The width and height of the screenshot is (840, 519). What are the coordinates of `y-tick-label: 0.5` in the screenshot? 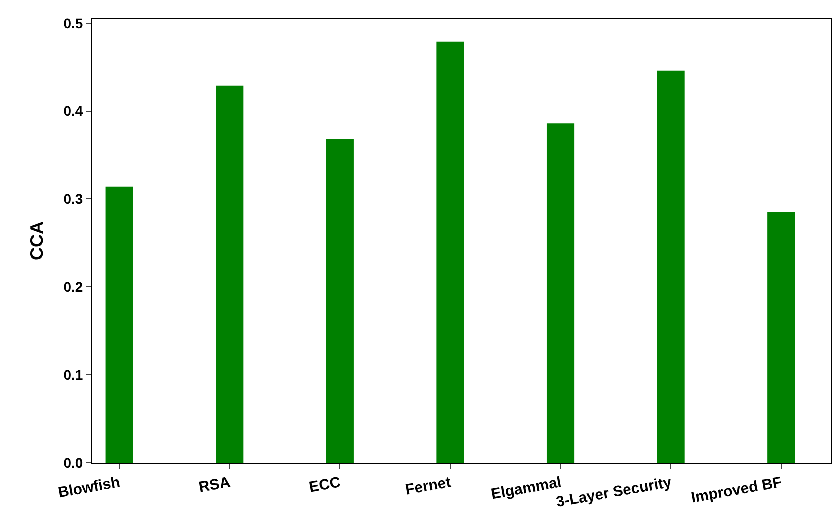 It's located at (74, 23).